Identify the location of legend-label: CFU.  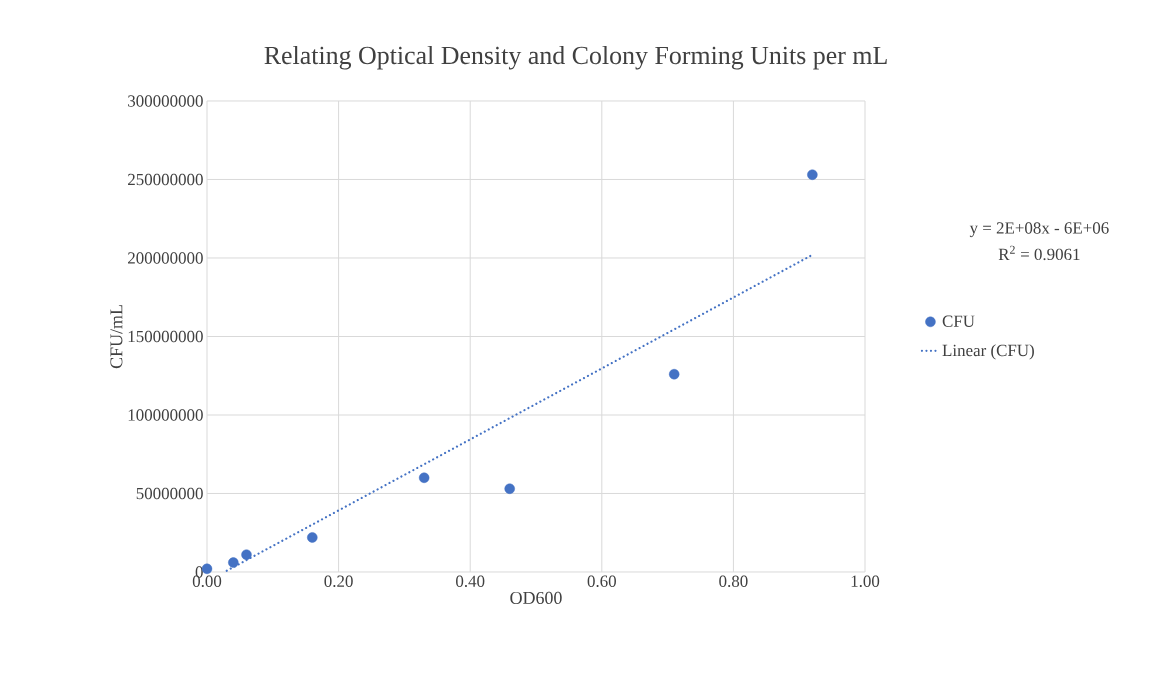
(958, 321).